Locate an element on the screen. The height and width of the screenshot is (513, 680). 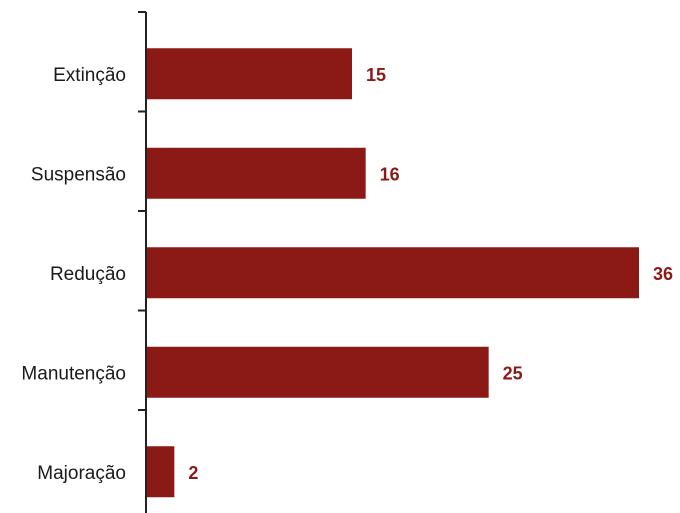
value-label-manutencao: 25 is located at coordinates (513, 373).